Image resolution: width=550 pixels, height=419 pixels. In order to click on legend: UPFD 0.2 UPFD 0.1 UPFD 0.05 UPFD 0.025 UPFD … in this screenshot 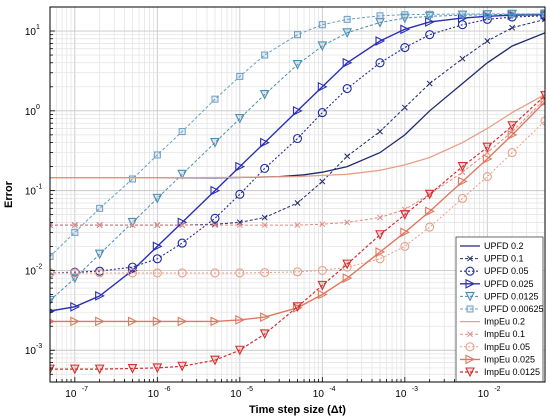, I will do `click(499, 309)`.